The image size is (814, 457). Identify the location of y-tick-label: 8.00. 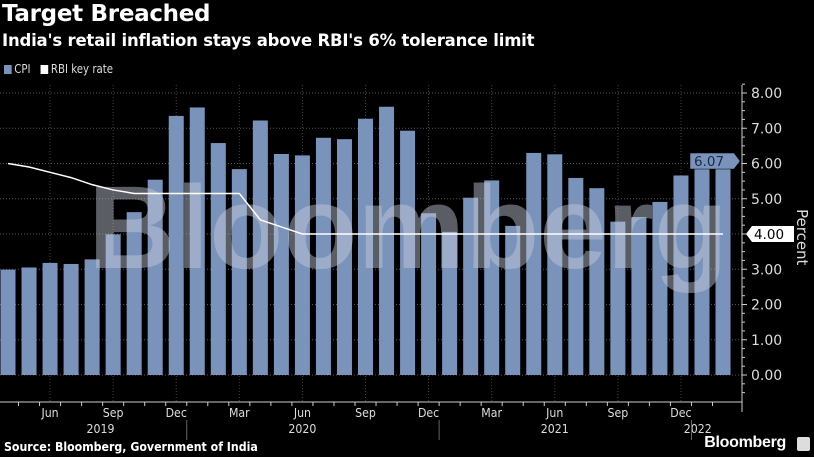
(766, 94).